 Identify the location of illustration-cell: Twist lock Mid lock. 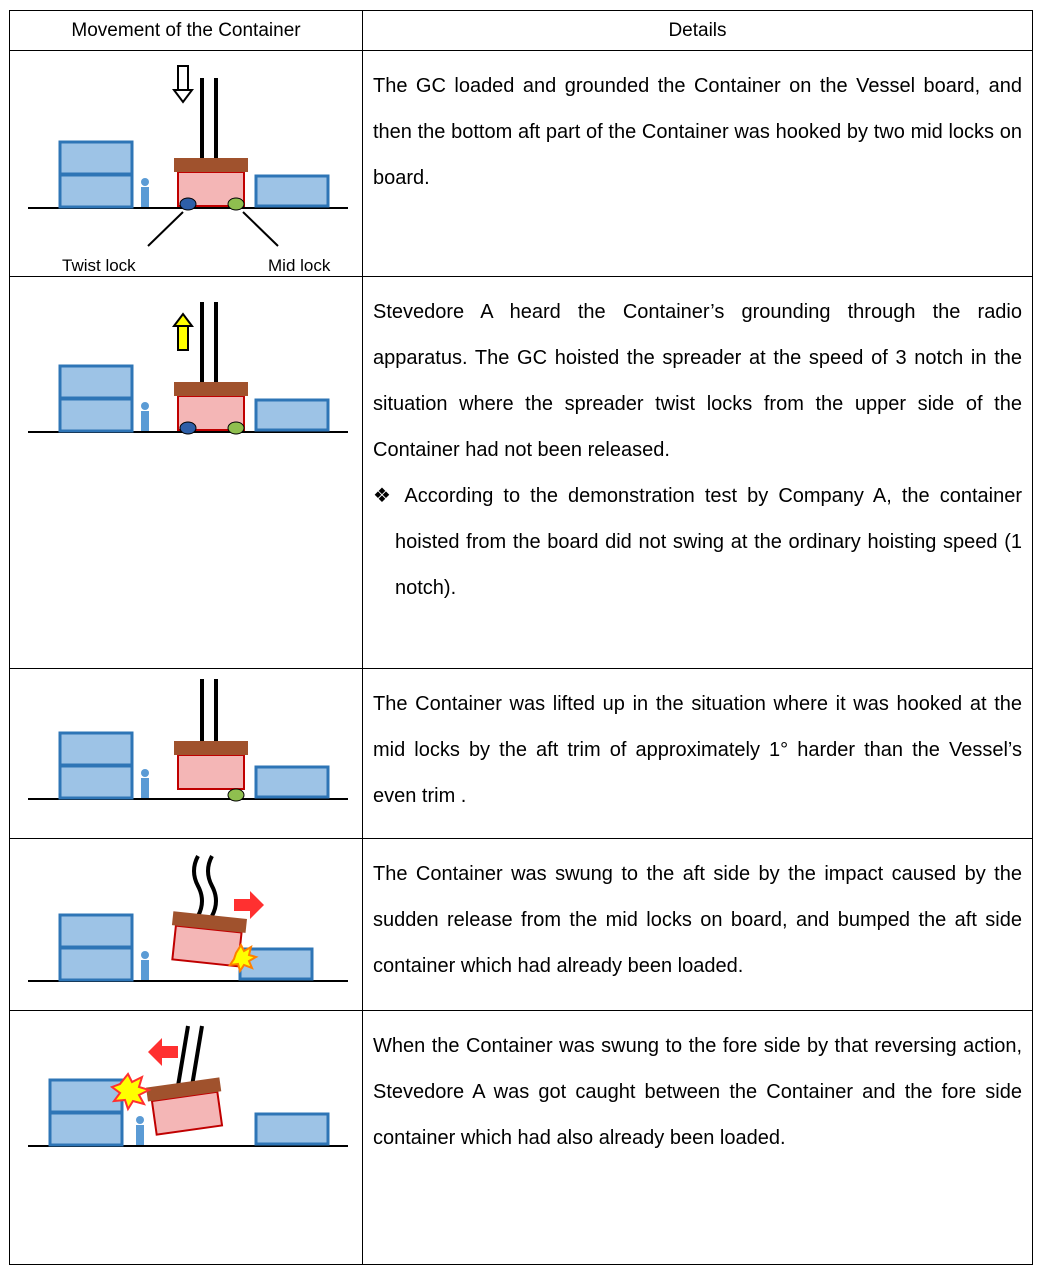
(186, 163).